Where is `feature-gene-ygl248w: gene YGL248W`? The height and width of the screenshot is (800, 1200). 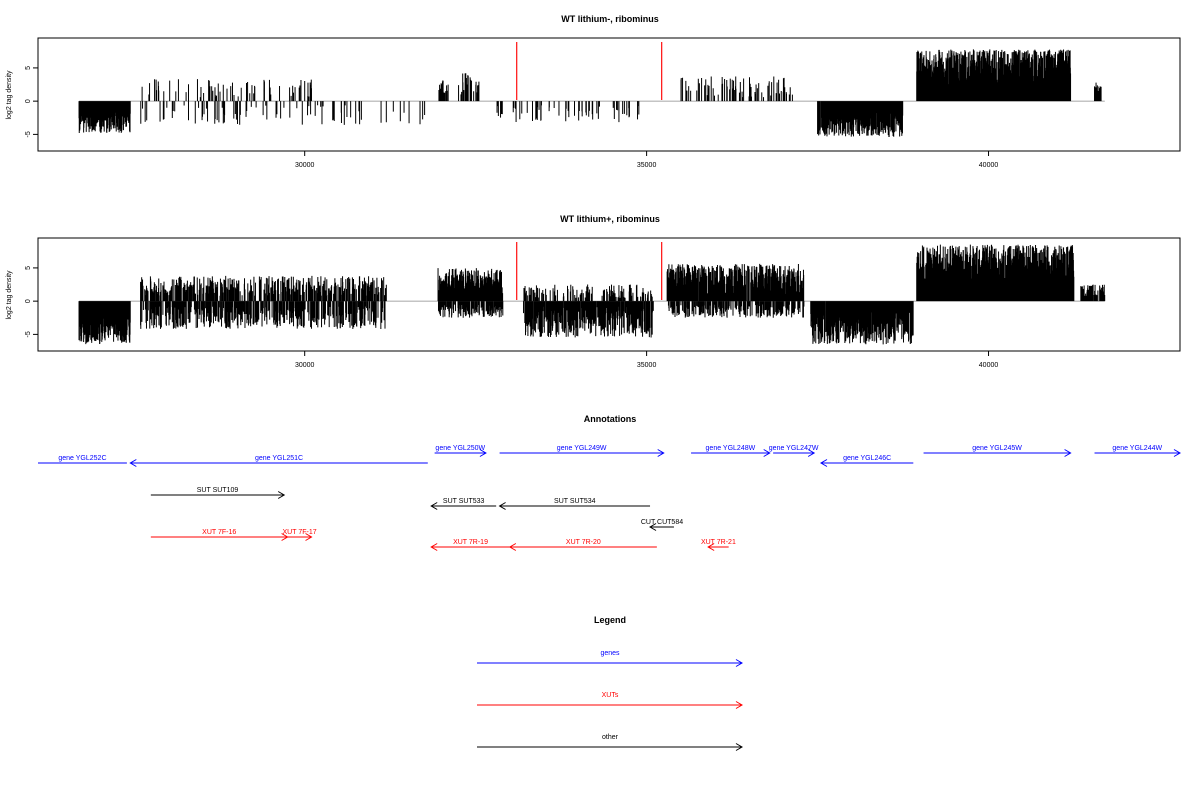
feature-gene-ygl248w: gene YGL248W is located at coordinates (731, 451).